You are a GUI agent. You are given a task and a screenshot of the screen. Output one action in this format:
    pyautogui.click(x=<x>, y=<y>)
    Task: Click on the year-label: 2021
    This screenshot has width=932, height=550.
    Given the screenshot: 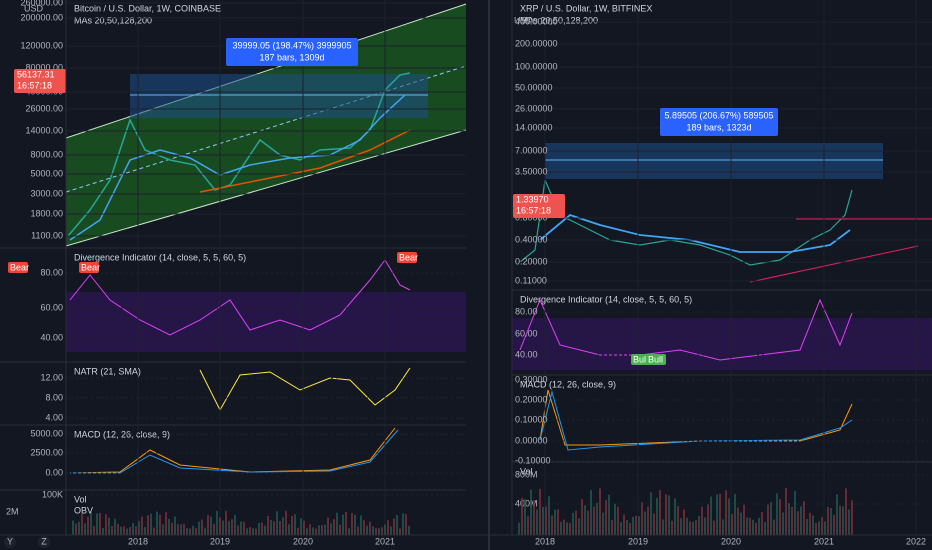 What is the action you would take?
    pyautogui.click(x=385, y=541)
    